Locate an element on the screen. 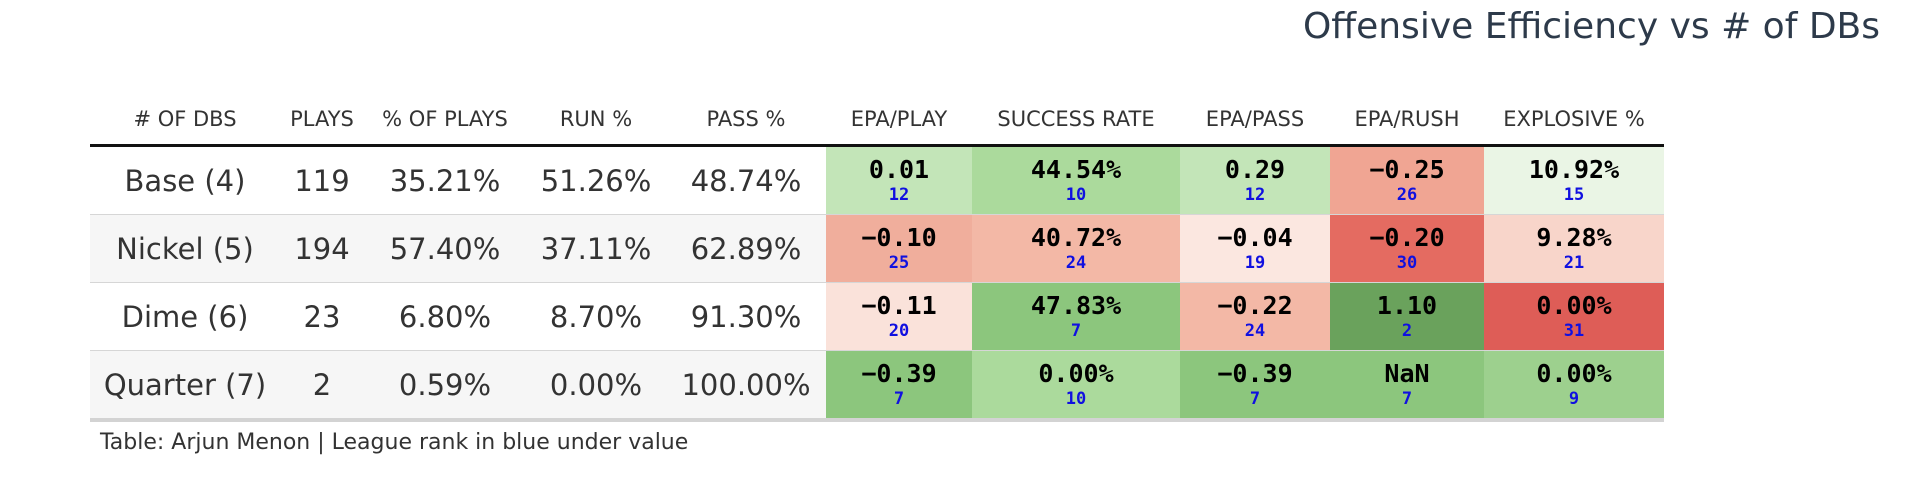 This screenshot has width=1924, height=486. metric-value: 44.54% is located at coordinates (1076, 169).